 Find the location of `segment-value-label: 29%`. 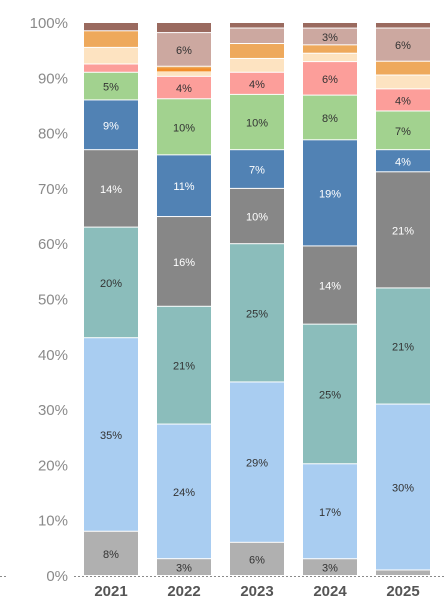

segment-value-label: 29% is located at coordinates (257, 464).